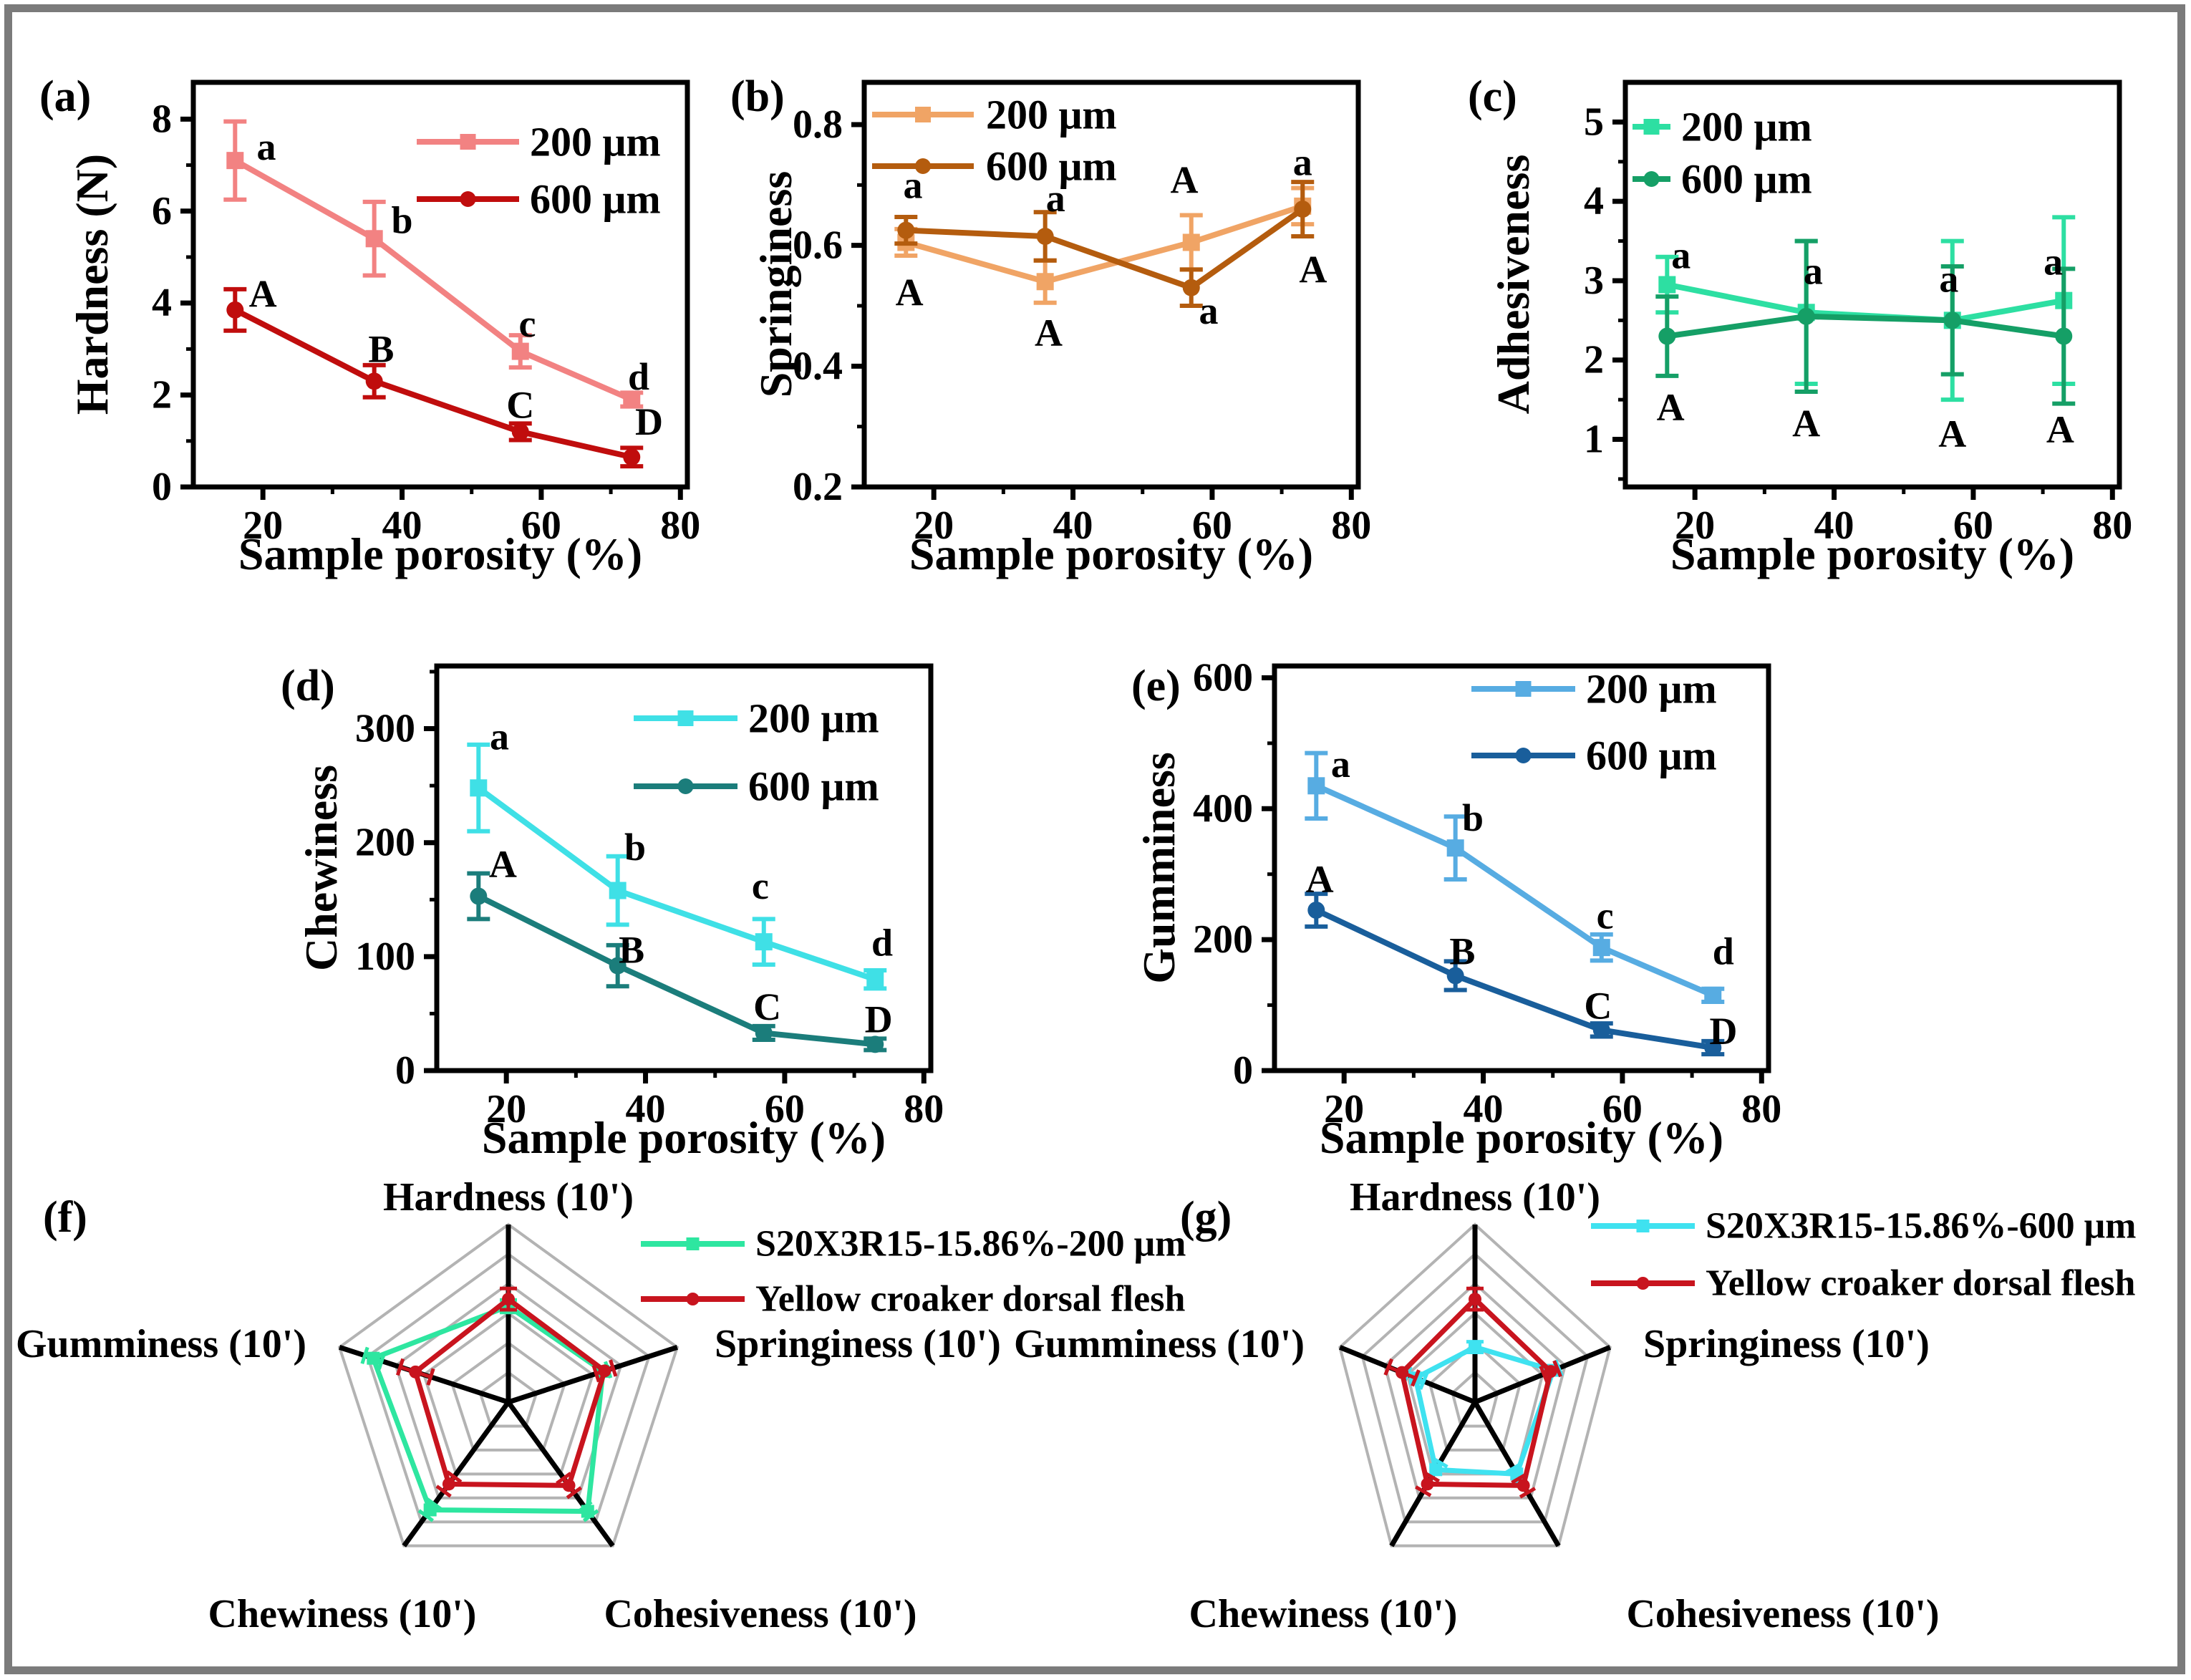 The image size is (2191, 1680). I want to click on x-tick-label: 60, so click(1622, 1109).